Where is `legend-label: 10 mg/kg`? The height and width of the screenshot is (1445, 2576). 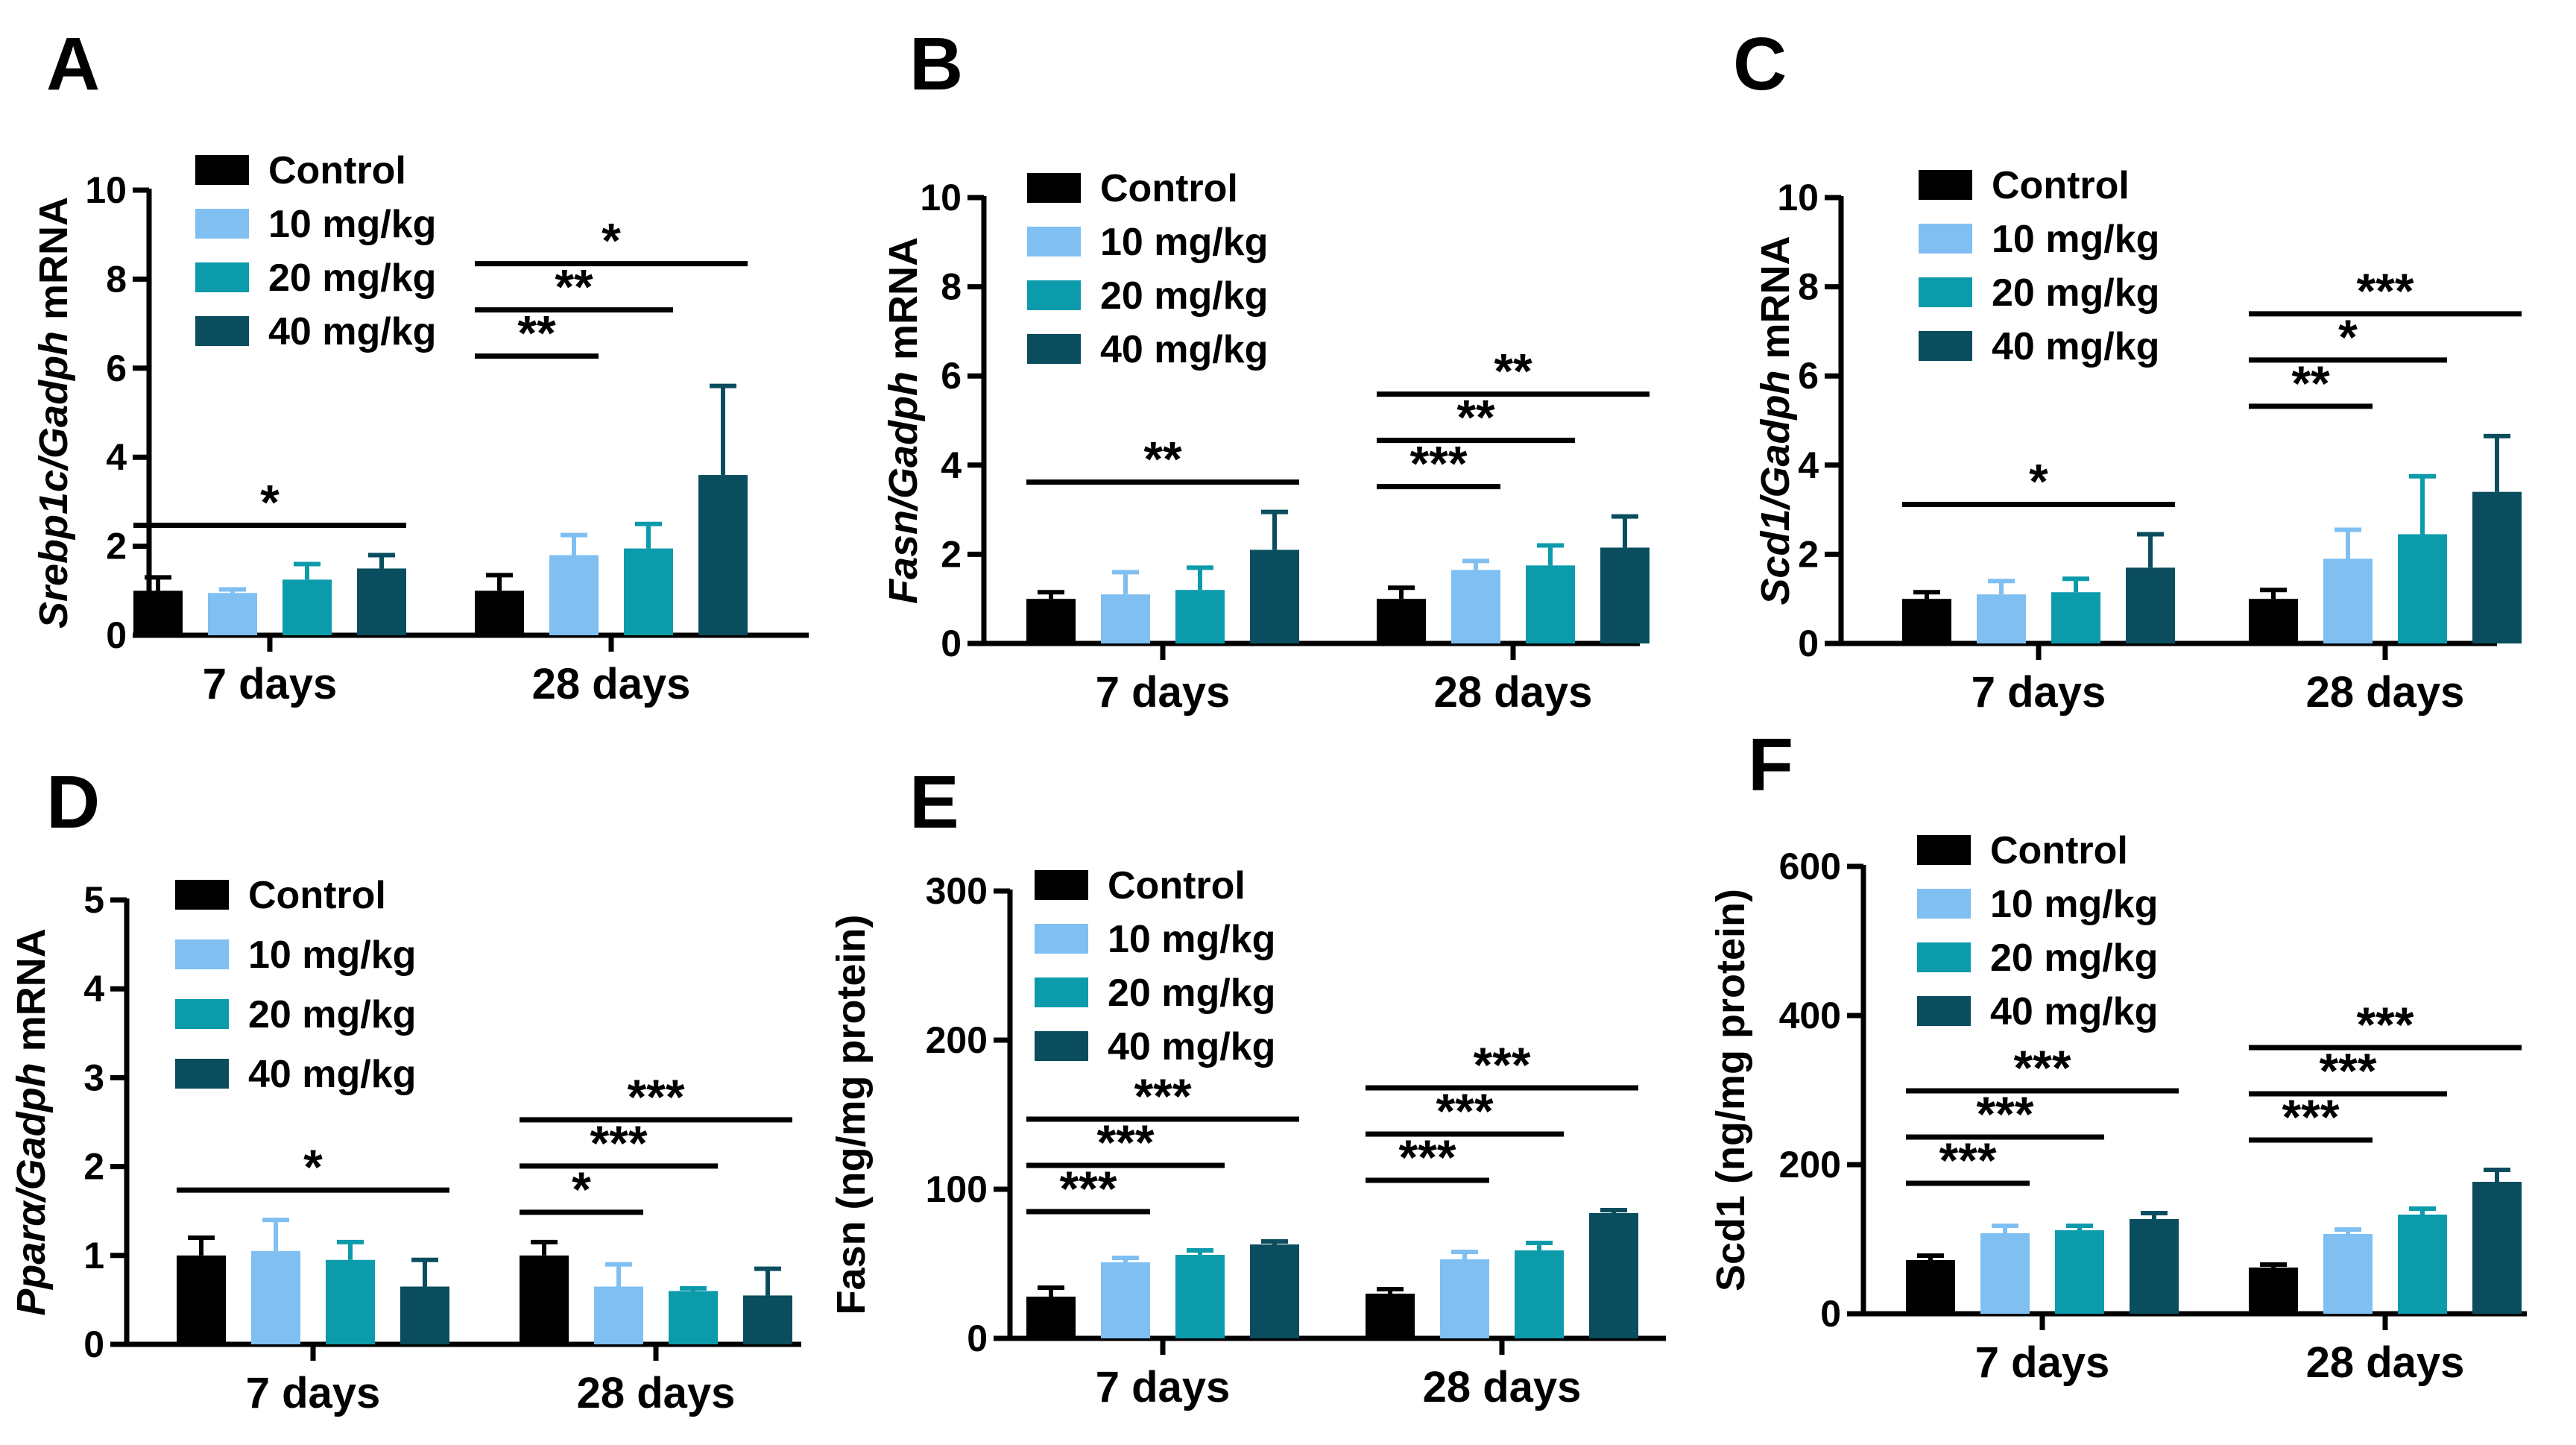 legend-label: 10 mg/kg is located at coordinates (2074, 904).